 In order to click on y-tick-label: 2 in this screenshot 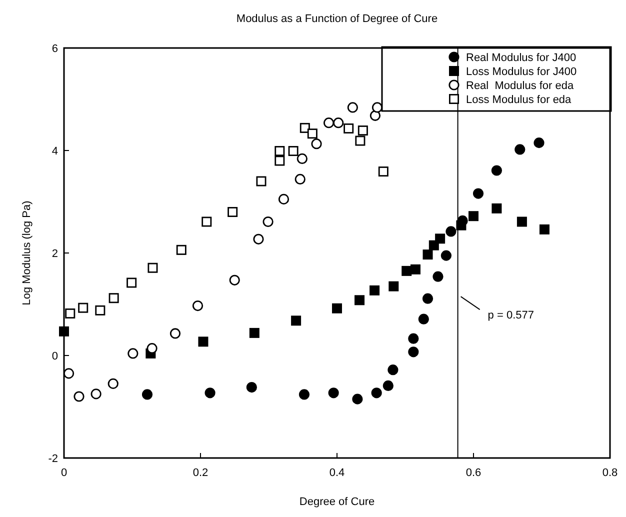, I will do `click(55, 254)`.